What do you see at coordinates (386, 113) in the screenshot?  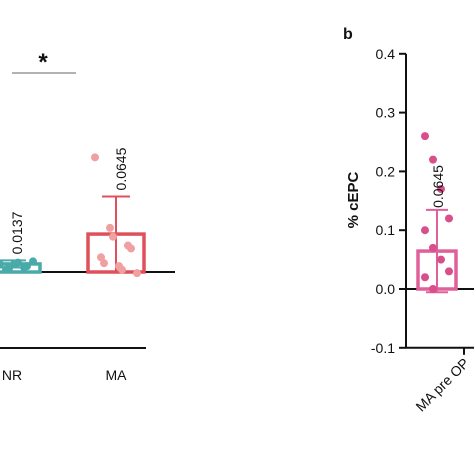 I see `y-tick-label: 0.3` at bounding box center [386, 113].